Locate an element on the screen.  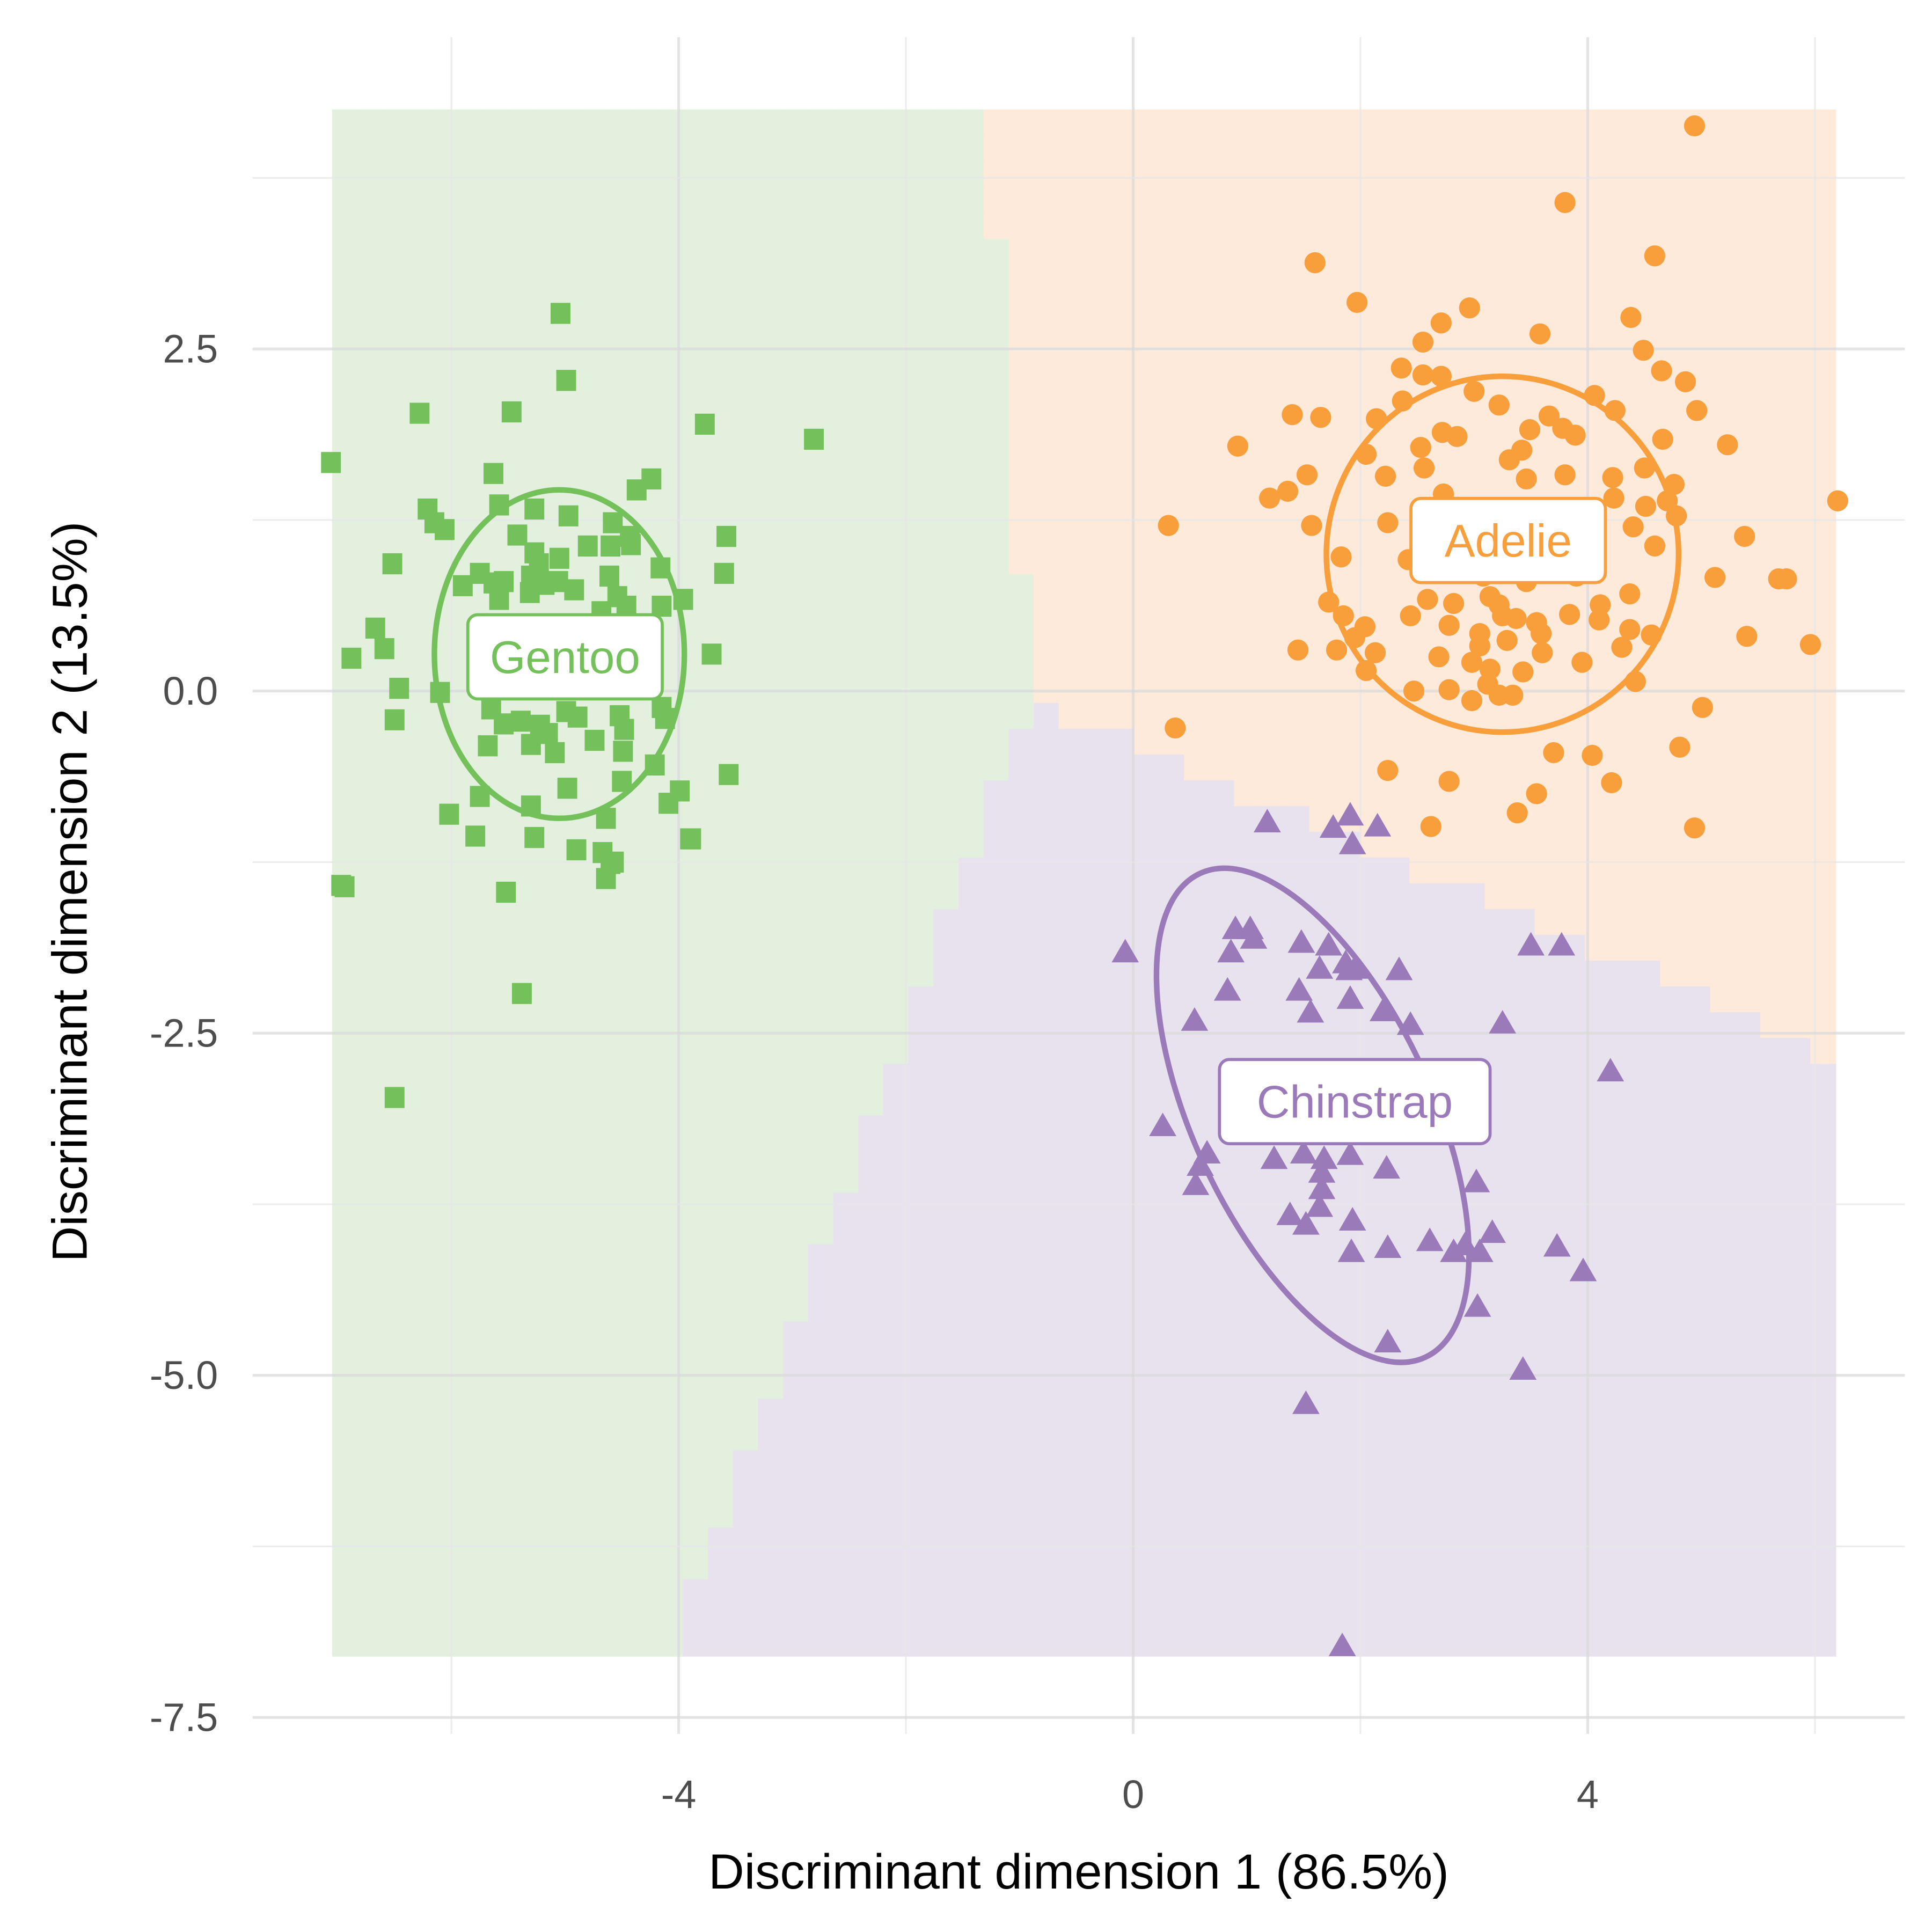
y-tick-label: -7.5 is located at coordinates (184, 1717).